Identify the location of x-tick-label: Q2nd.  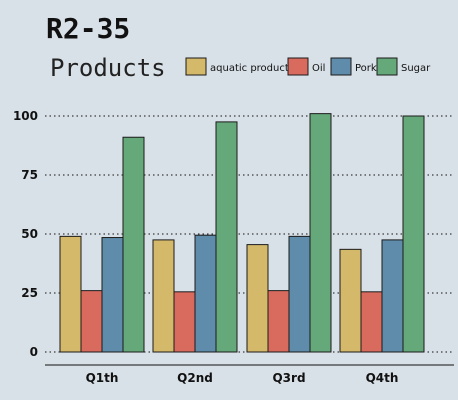
(195, 378).